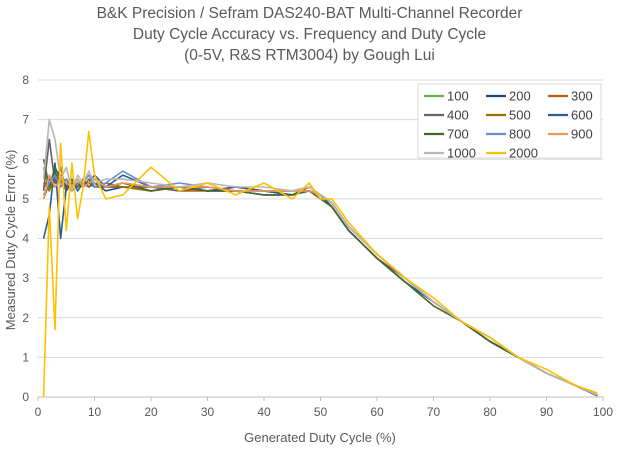 This screenshot has height=450, width=619. I want to click on legend-box, so click(509, 121).